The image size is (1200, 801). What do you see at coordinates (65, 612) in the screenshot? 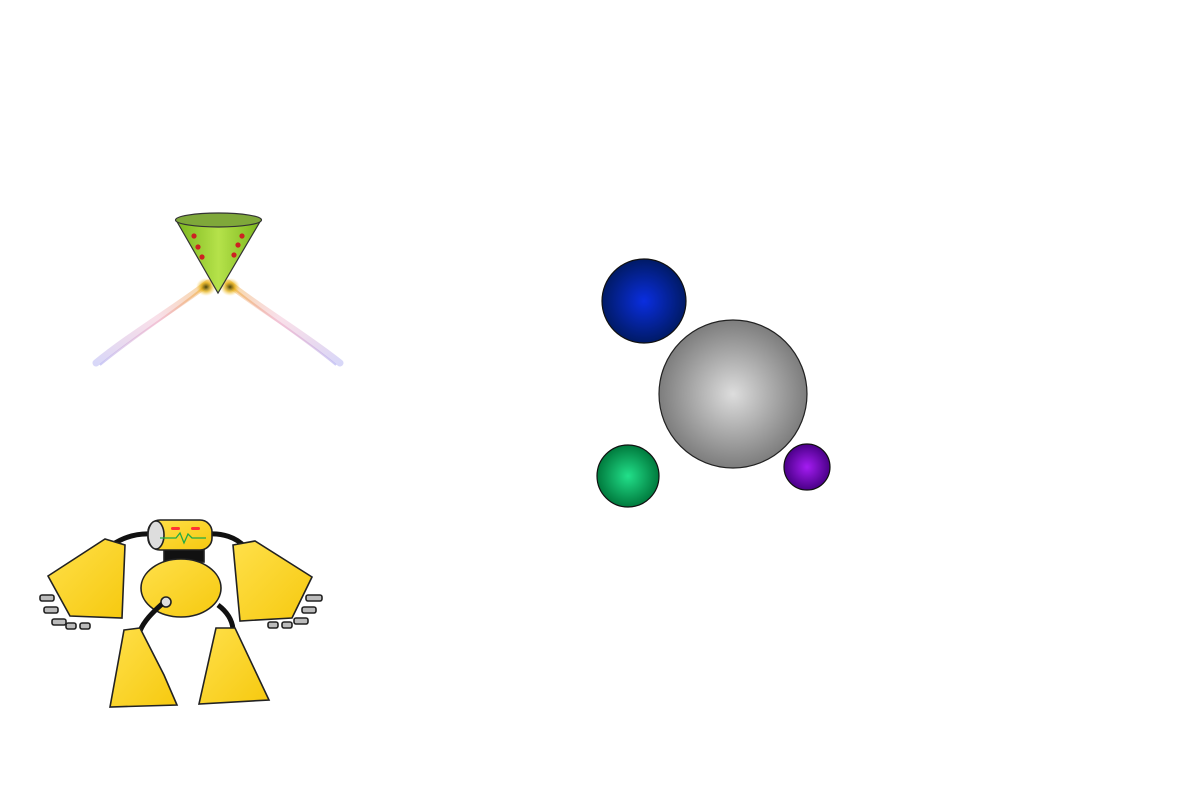
I see `left-claw` at bounding box center [65, 612].